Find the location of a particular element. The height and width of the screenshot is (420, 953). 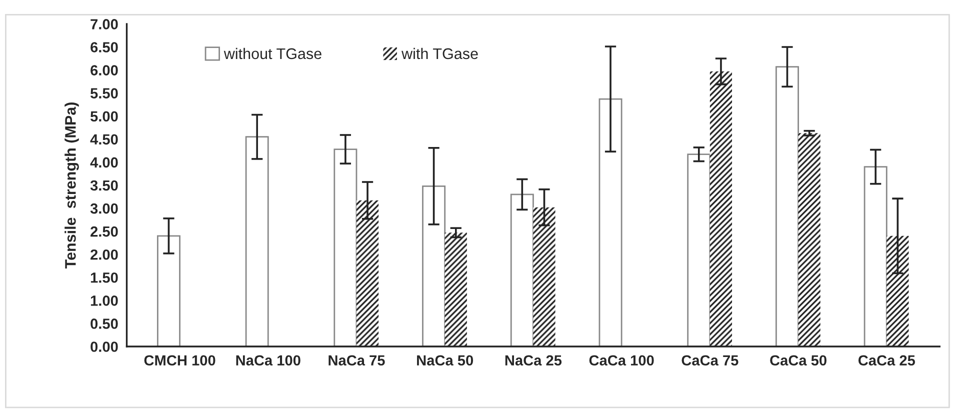

x-tick-label: NaCa 50 is located at coordinates (445, 360).